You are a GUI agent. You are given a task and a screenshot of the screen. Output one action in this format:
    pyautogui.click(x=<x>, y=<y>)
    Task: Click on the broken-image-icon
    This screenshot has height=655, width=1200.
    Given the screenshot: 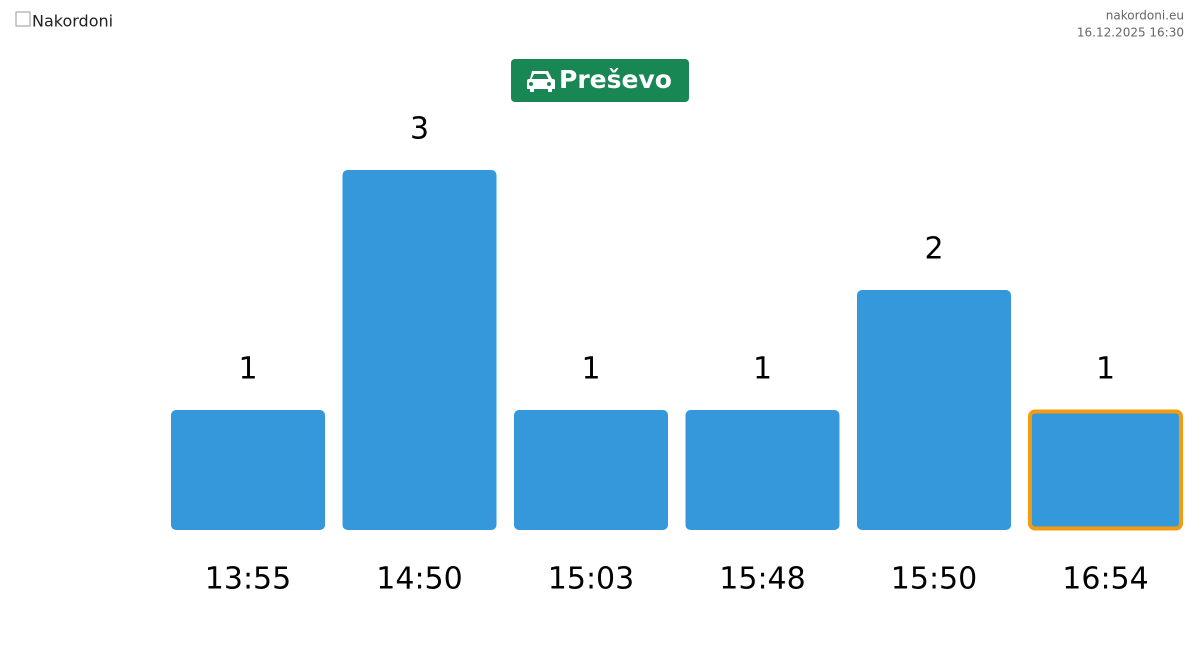 What is the action you would take?
    pyautogui.click(x=23, y=19)
    